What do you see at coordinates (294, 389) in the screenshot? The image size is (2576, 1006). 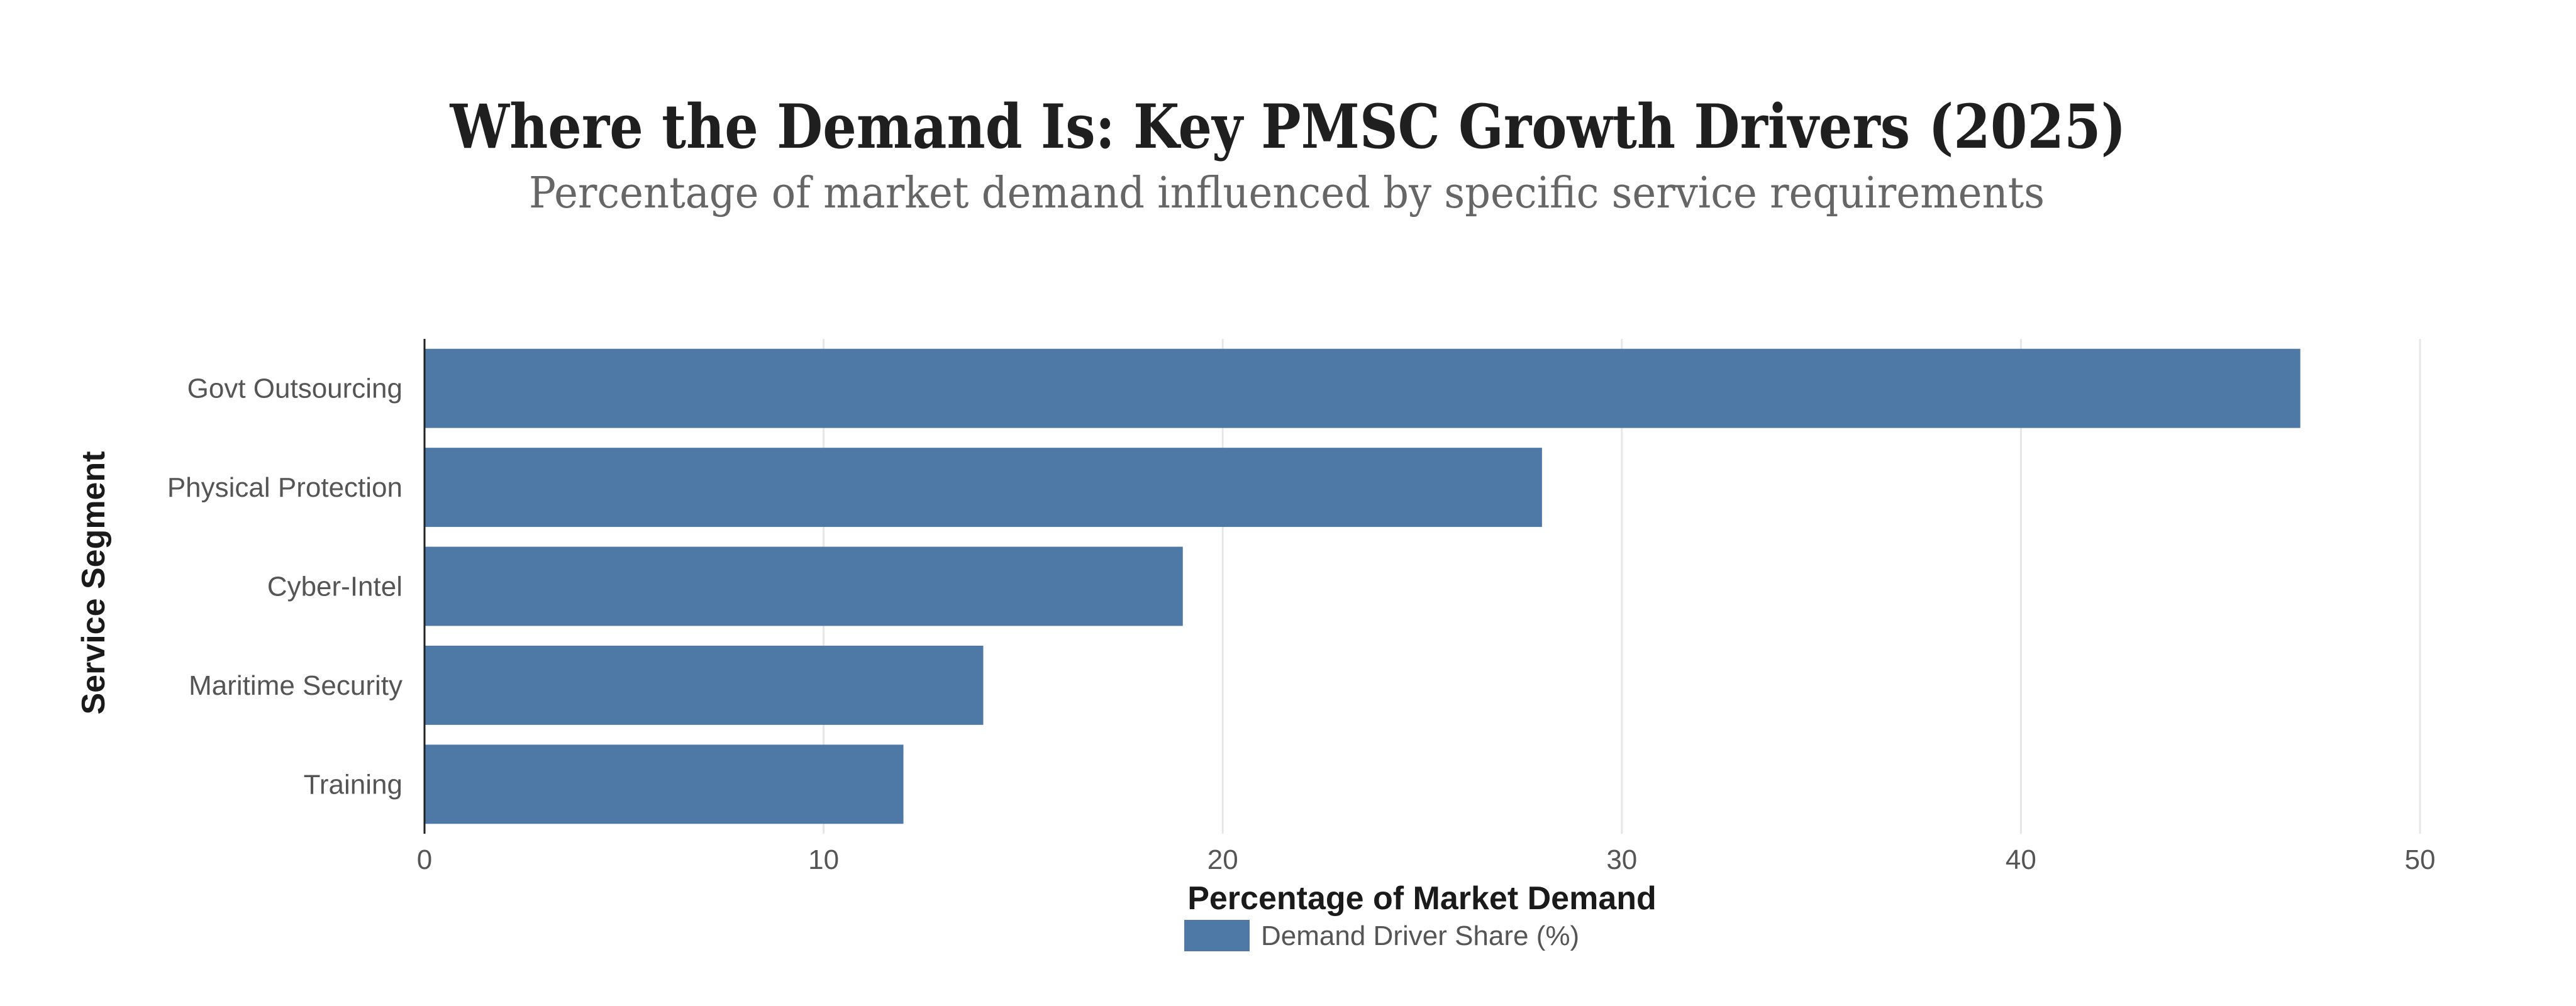 I see `y-tick-label: Govt Outsourcing` at bounding box center [294, 389].